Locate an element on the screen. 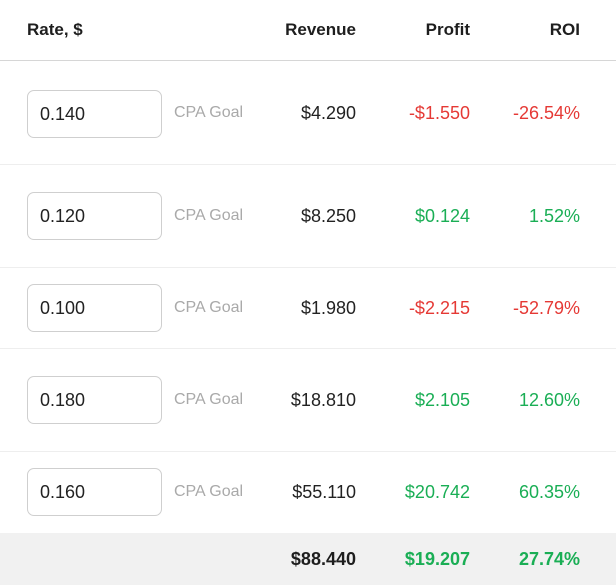 The width and height of the screenshot is (616, 585). total-roi: 27.74% is located at coordinates (549, 559).